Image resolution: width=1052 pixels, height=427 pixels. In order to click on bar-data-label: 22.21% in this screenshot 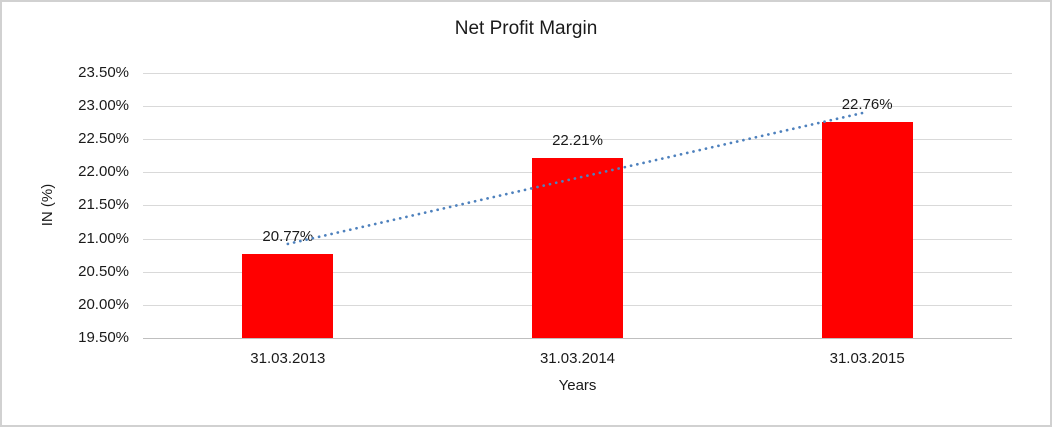, I will do `click(577, 141)`.